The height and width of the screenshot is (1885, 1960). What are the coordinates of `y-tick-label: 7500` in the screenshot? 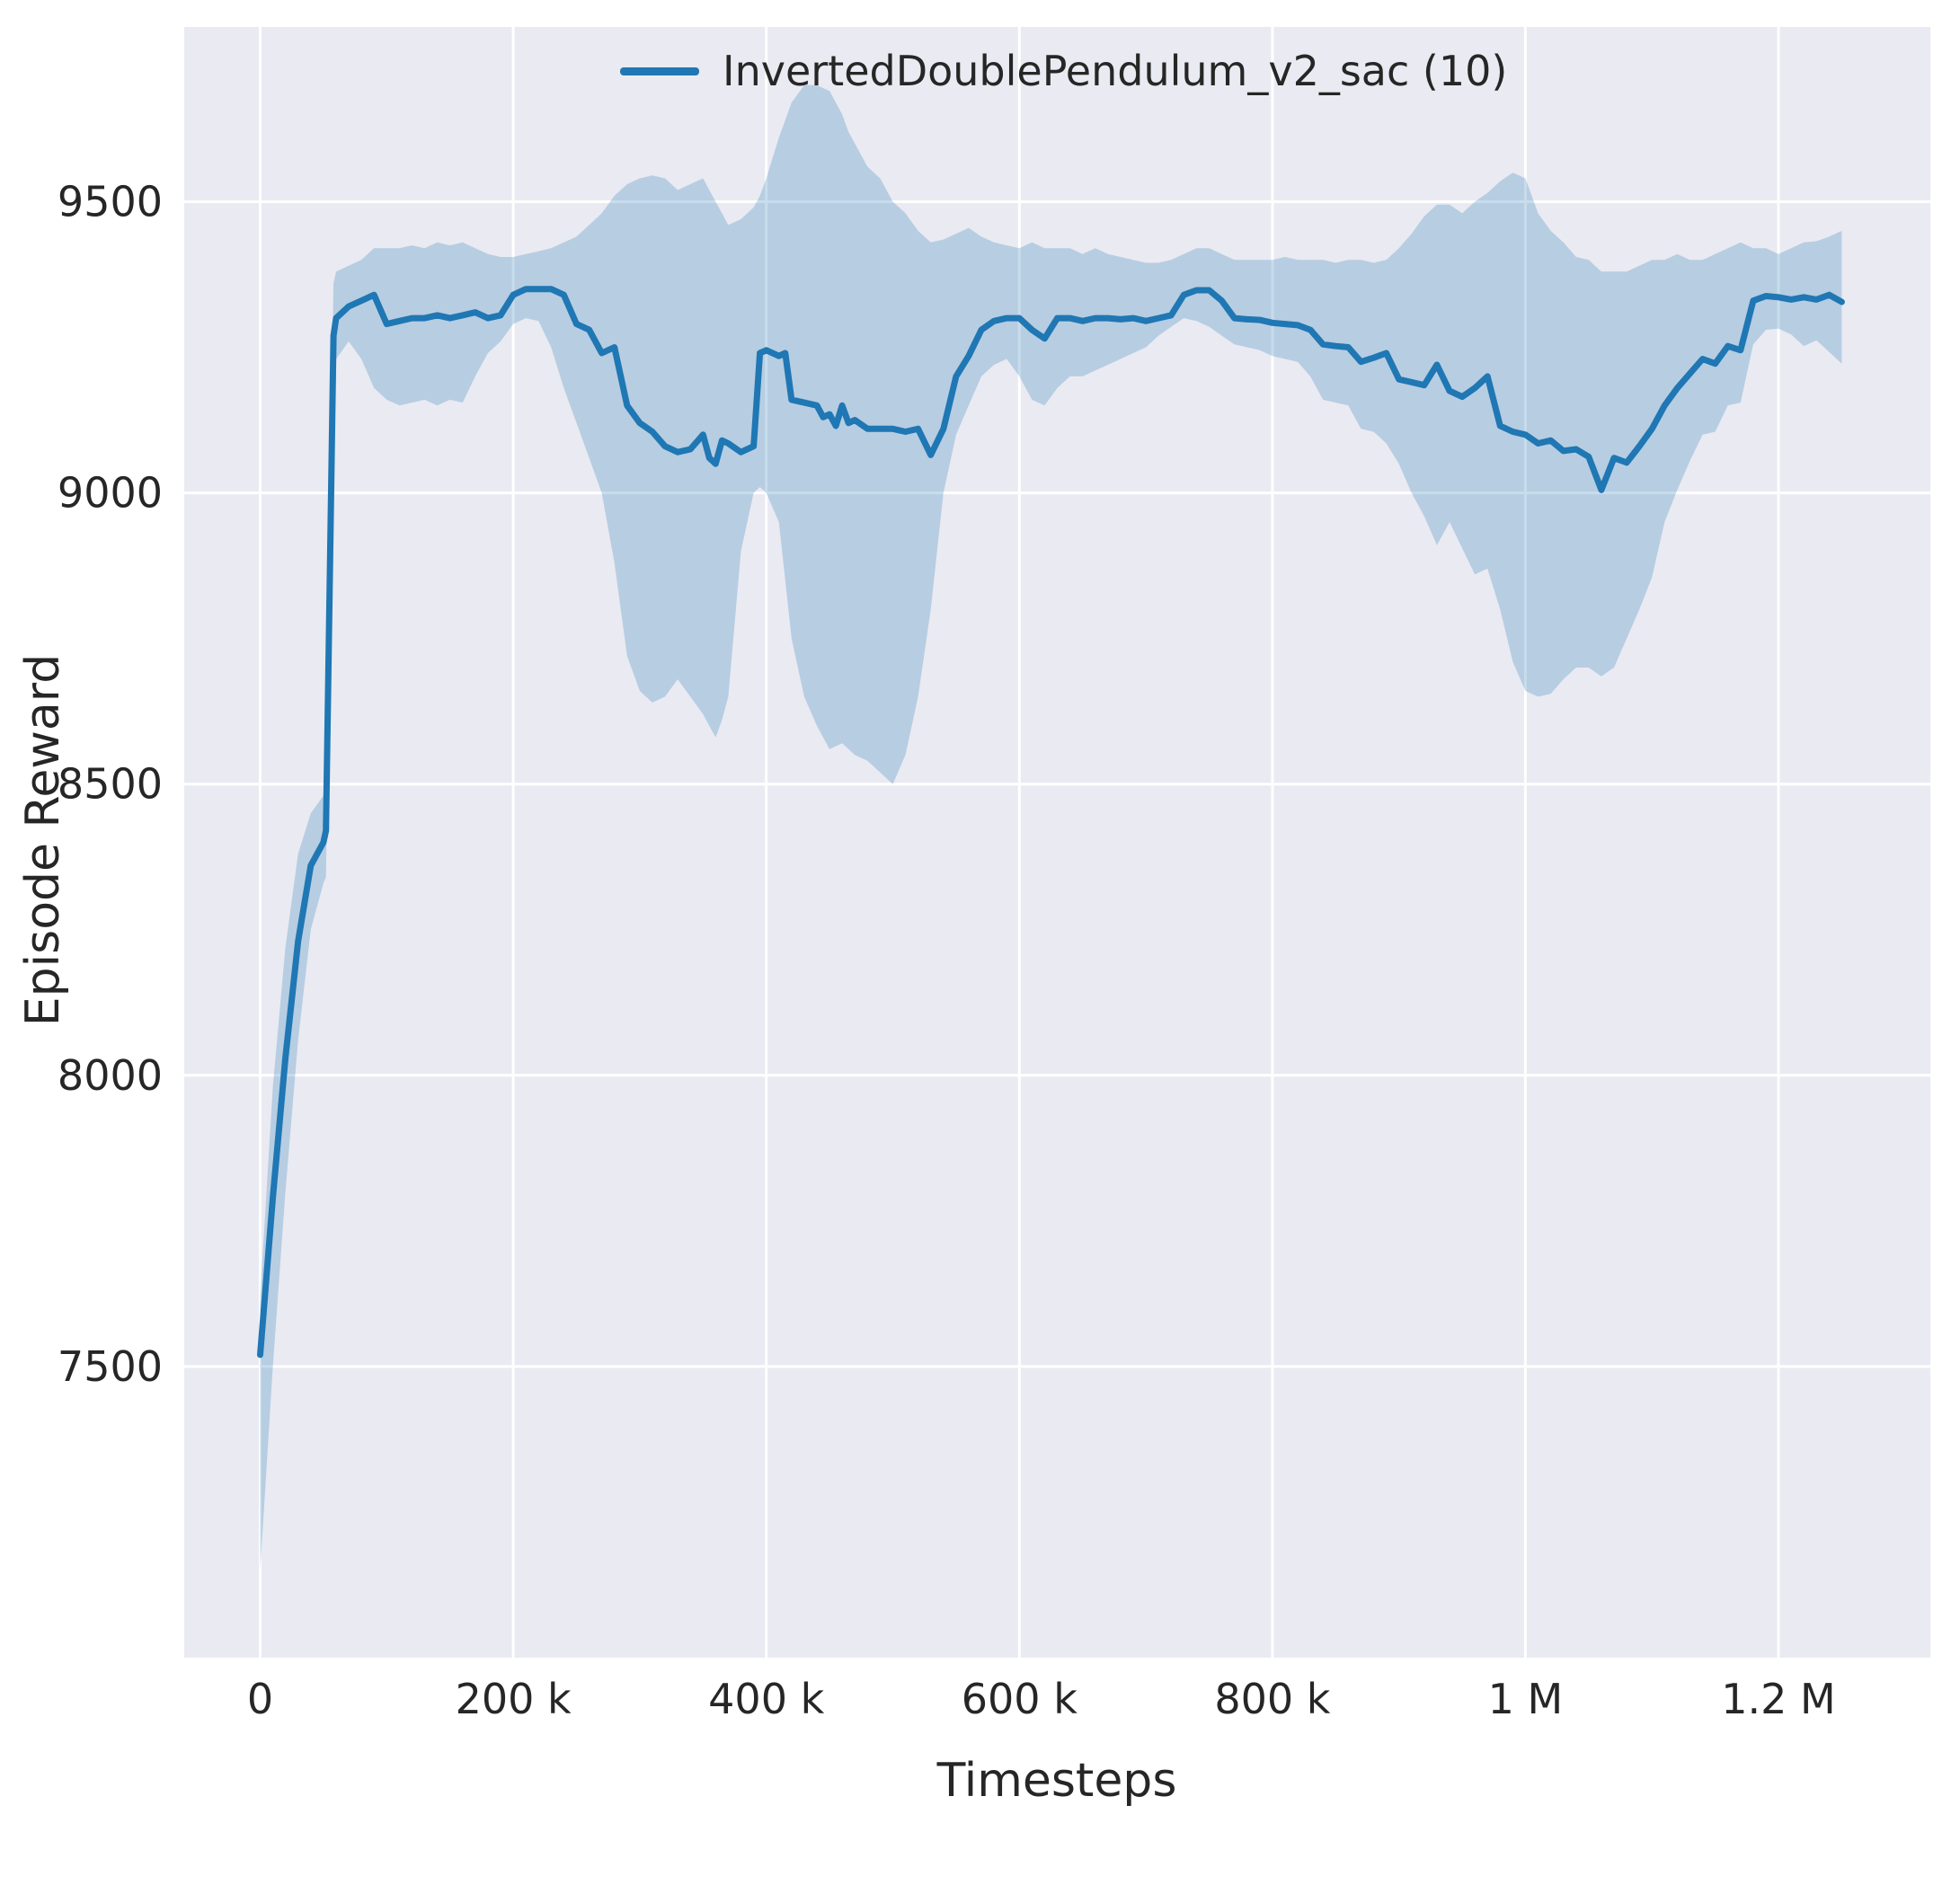 It's located at (110, 1366).